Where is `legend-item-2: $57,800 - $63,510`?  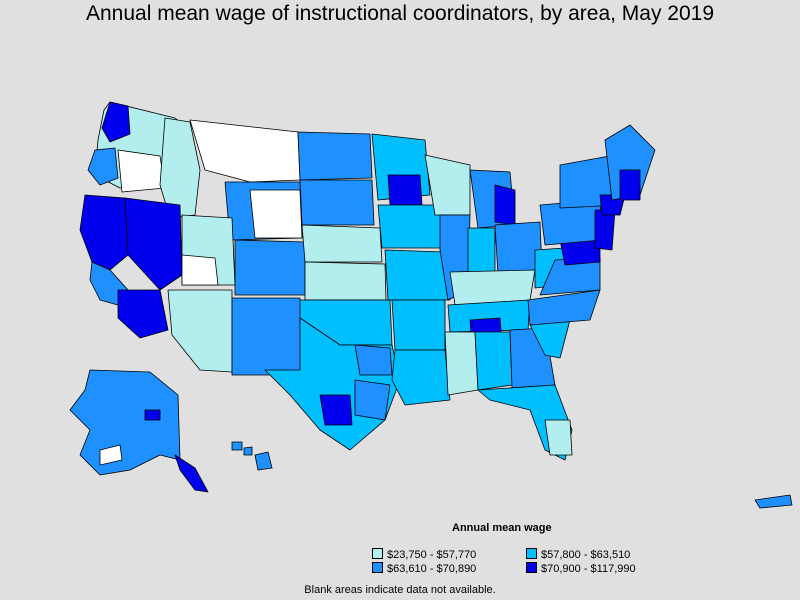
legend-item-2: $57,800 - $63,510 is located at coordinates (578, 555).